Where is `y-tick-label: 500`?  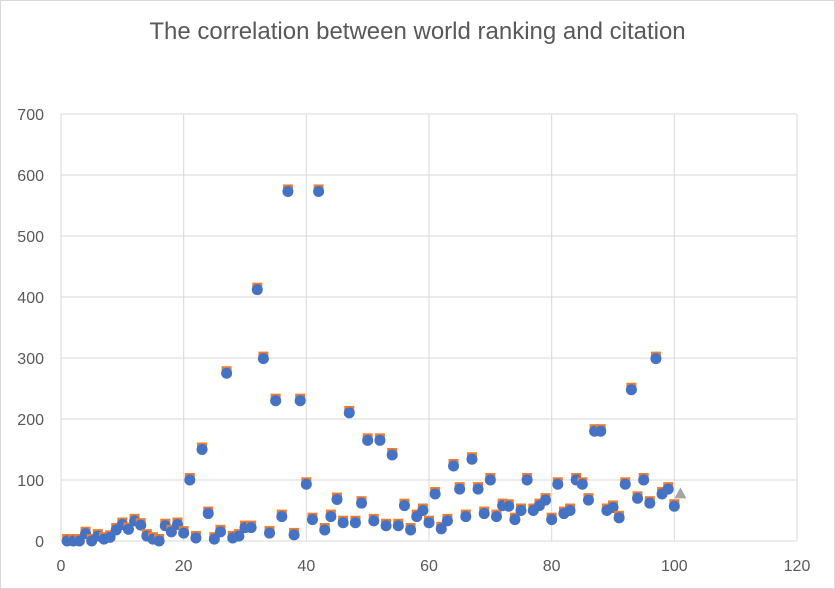 y-tick-label: 500 is located at coordinates (30, 237).